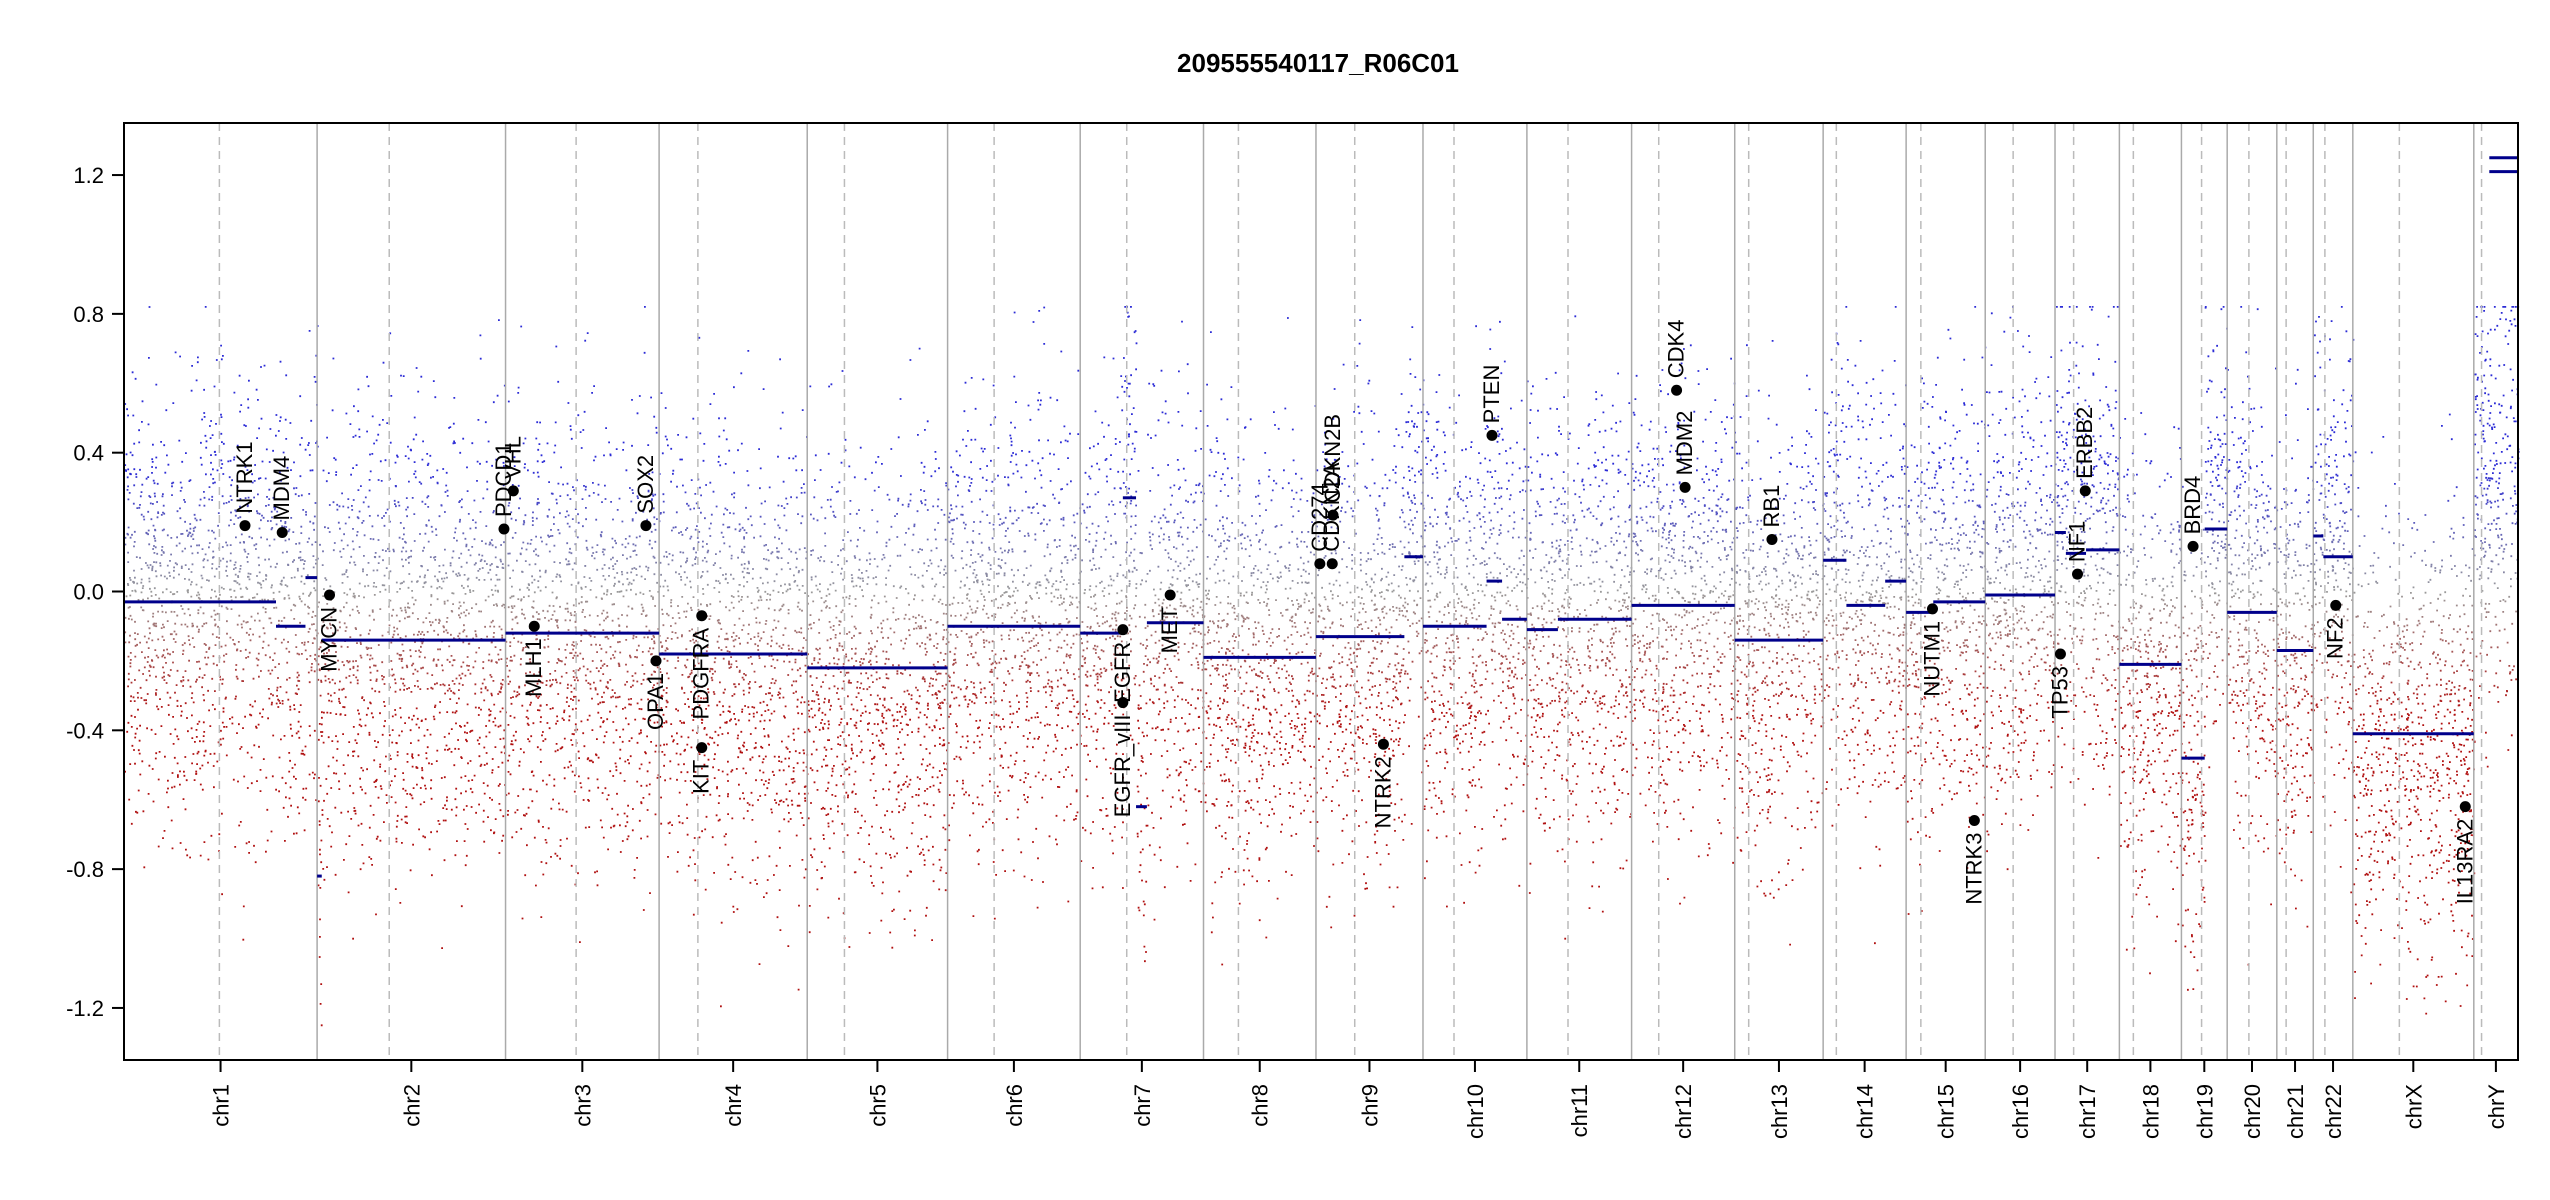 The image size is (2550, 1200). Describe the element at coordinates (88, 592) in the screenshot. I see `y-tick-label: 0.0` at that location.